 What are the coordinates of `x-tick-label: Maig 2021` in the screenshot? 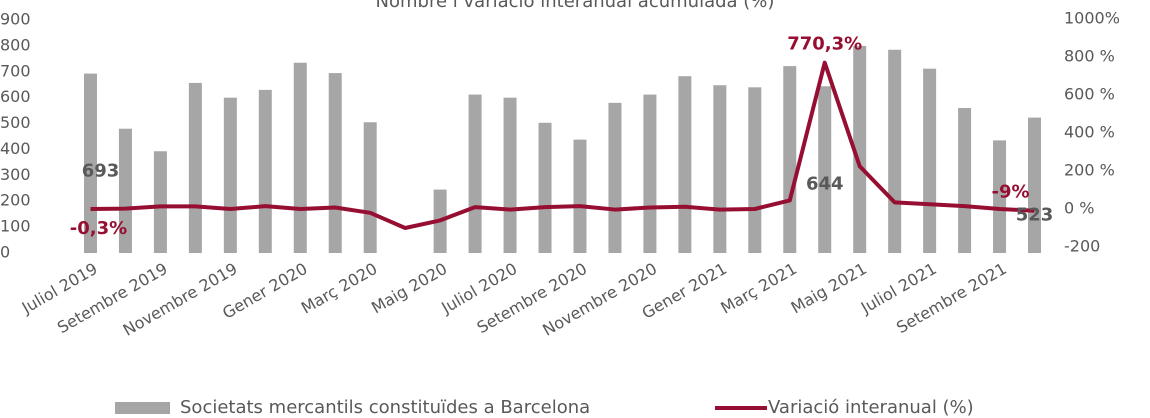 It's located at (829, 288).